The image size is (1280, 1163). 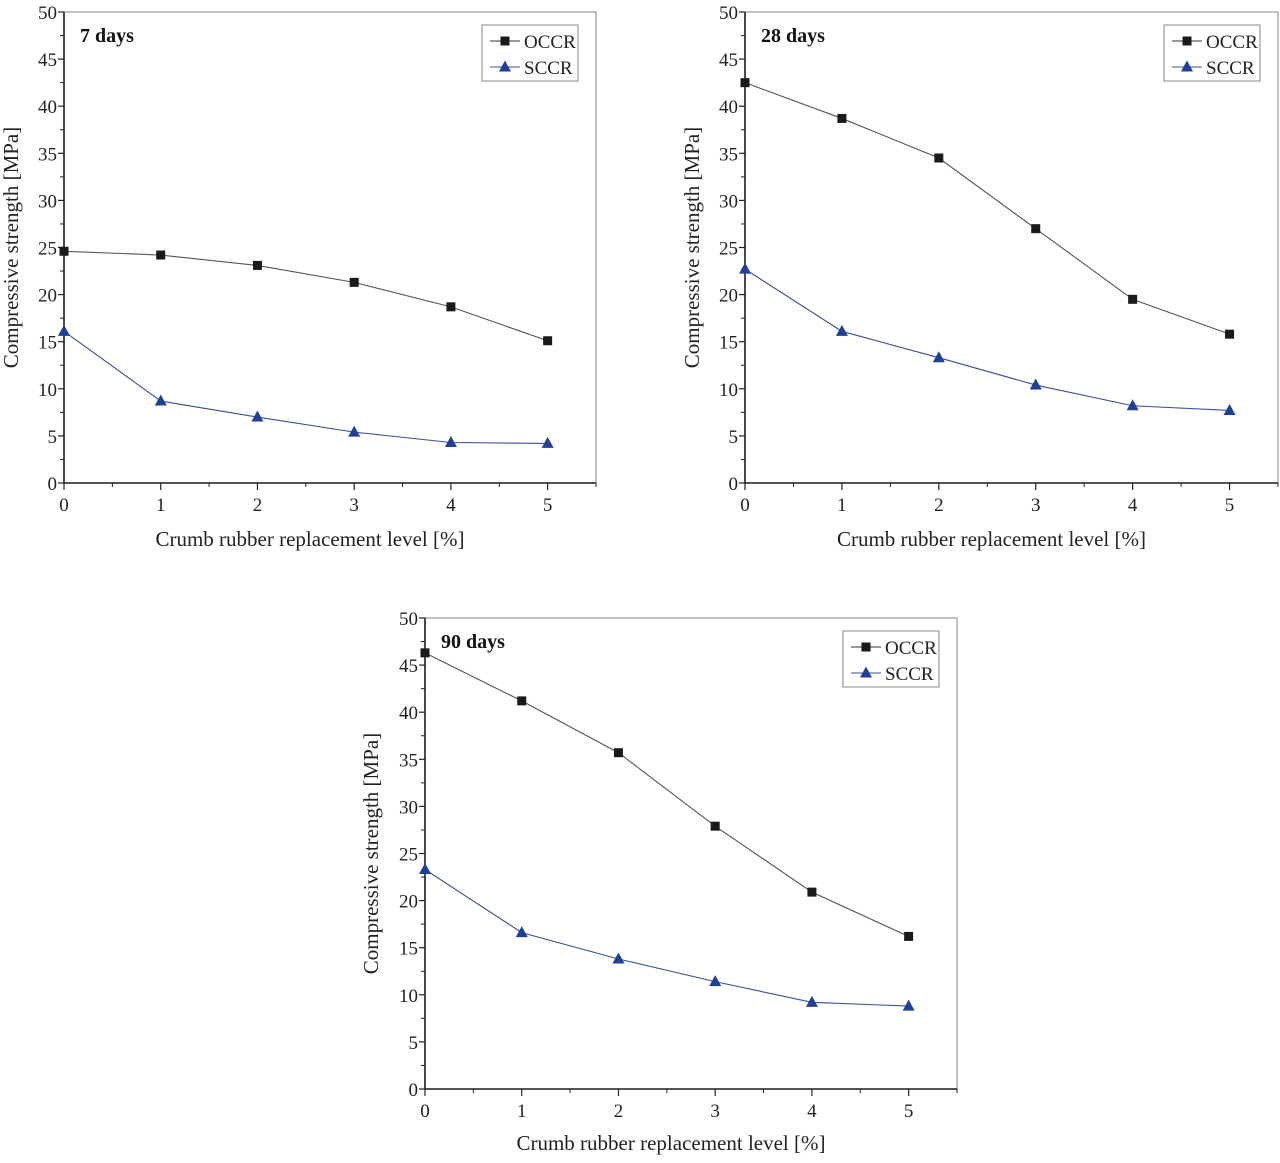 What do you see at coordinates (107, 36) in the screenshot?
I see `panel-title: 7 days` at bounding box center [107, 36].